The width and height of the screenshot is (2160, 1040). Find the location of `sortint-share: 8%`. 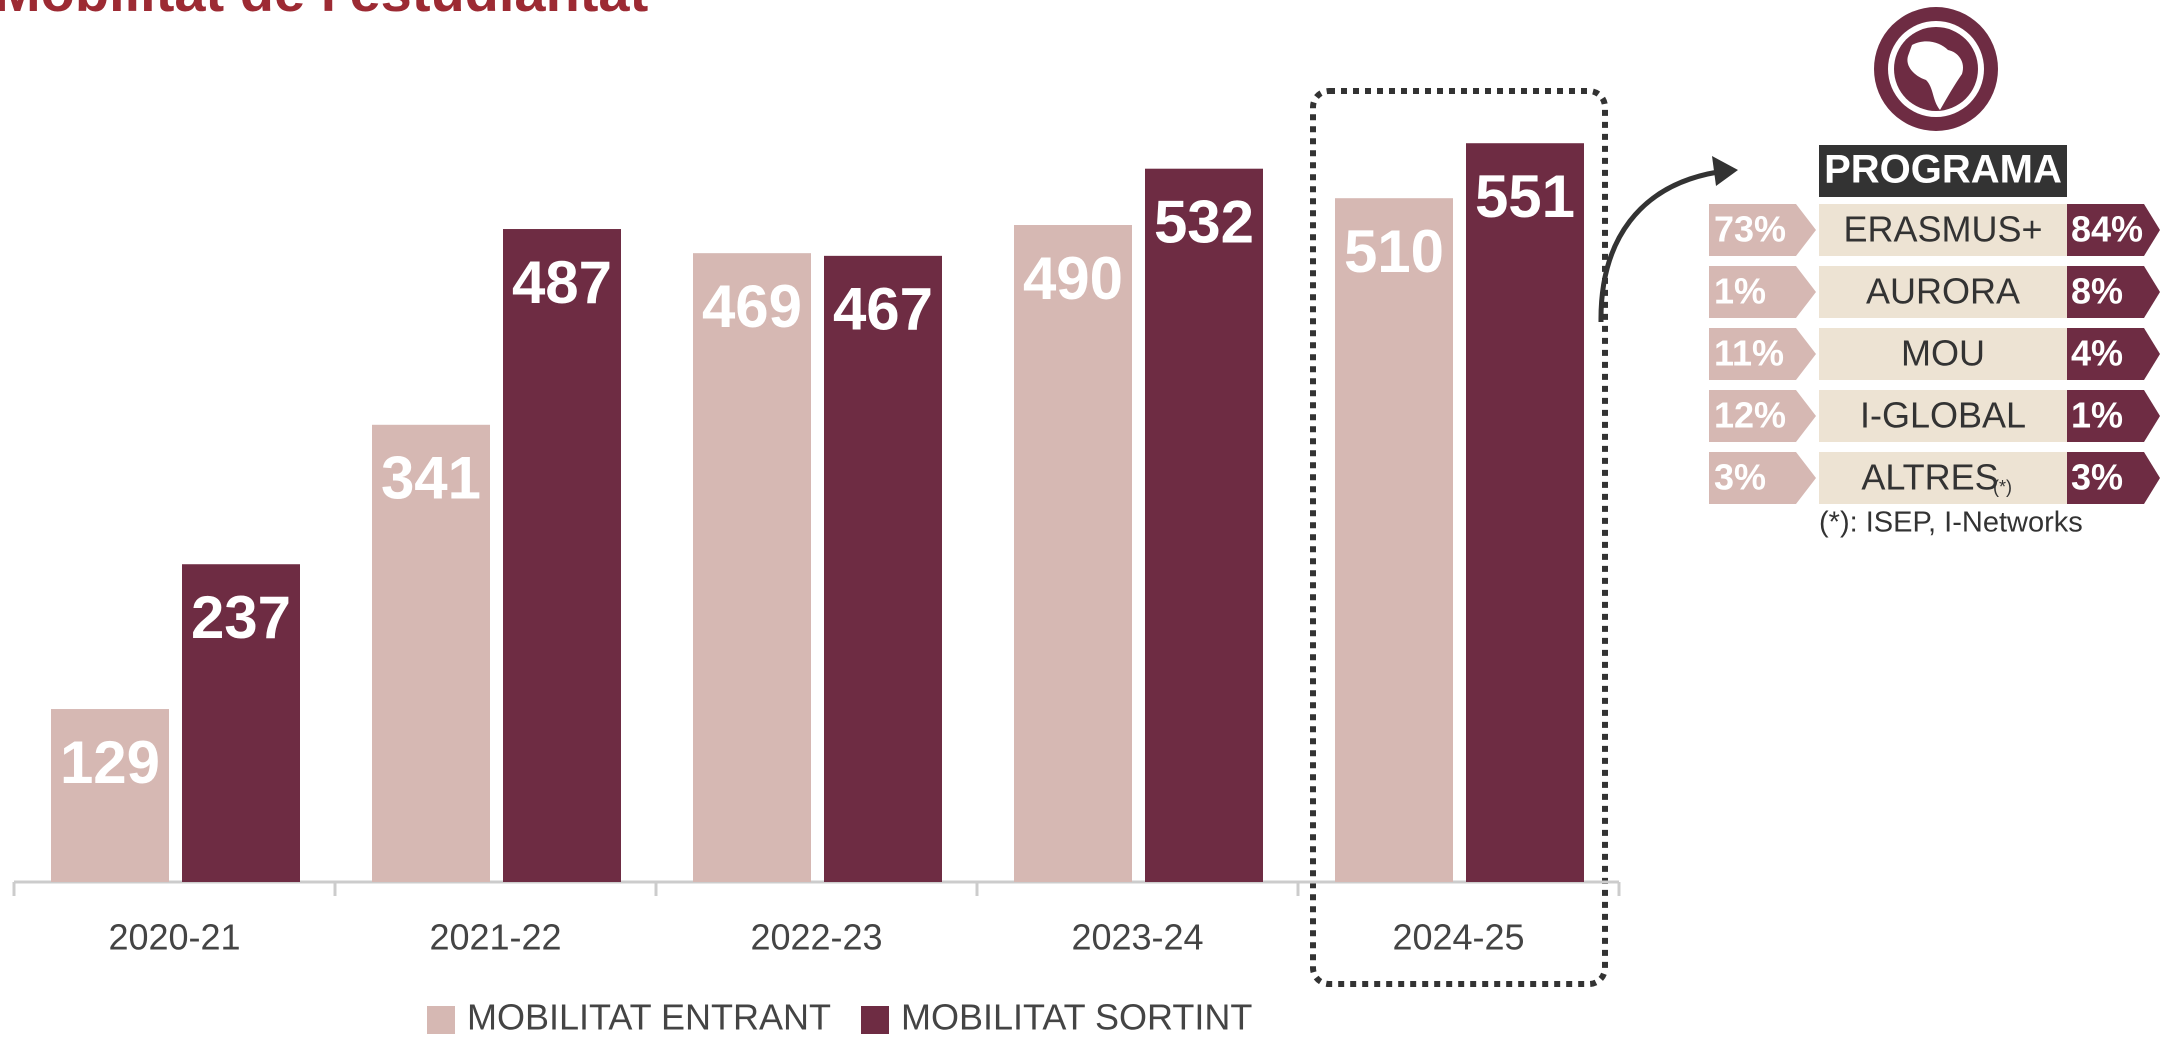

sortint-share: 8% is located at coordinates (2097, 291).